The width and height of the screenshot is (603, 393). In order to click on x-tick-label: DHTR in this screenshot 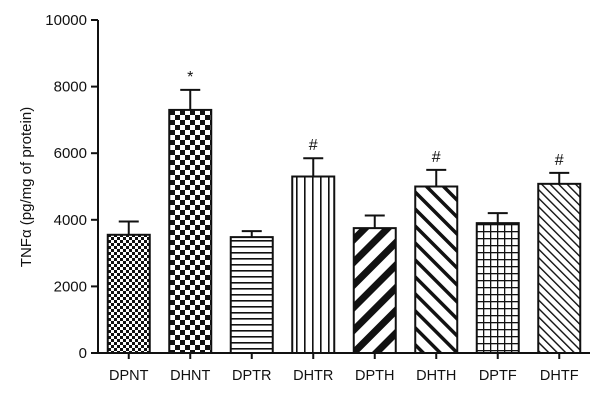, I will do `click(313, 376)`.